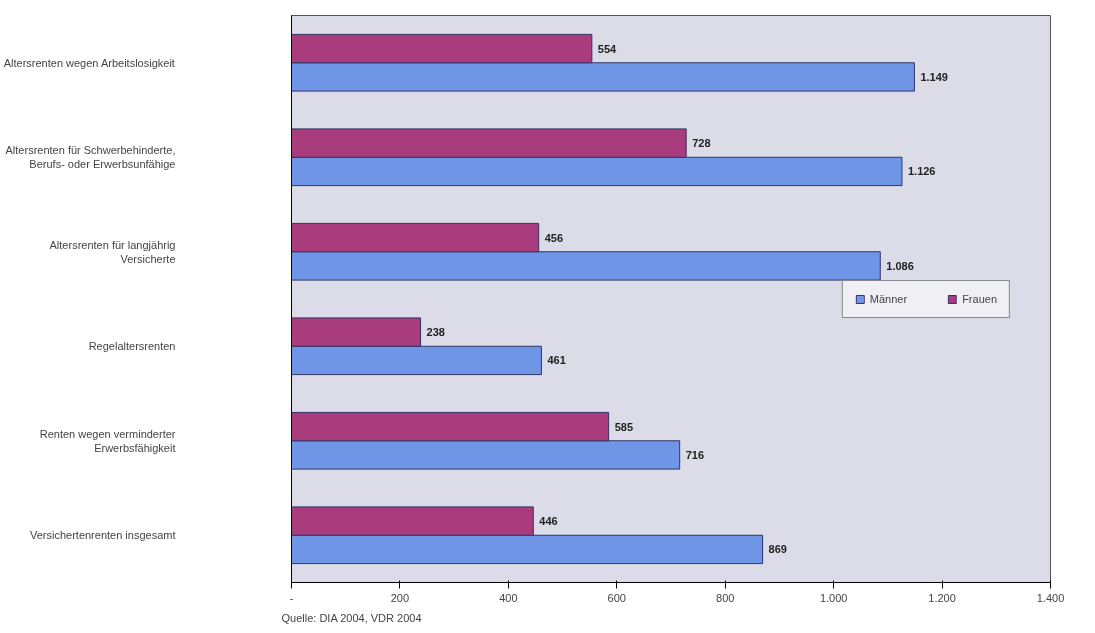 This screenshot has height=633, width=1095. I want to click on data-label: 1.086, so click(900, 265).